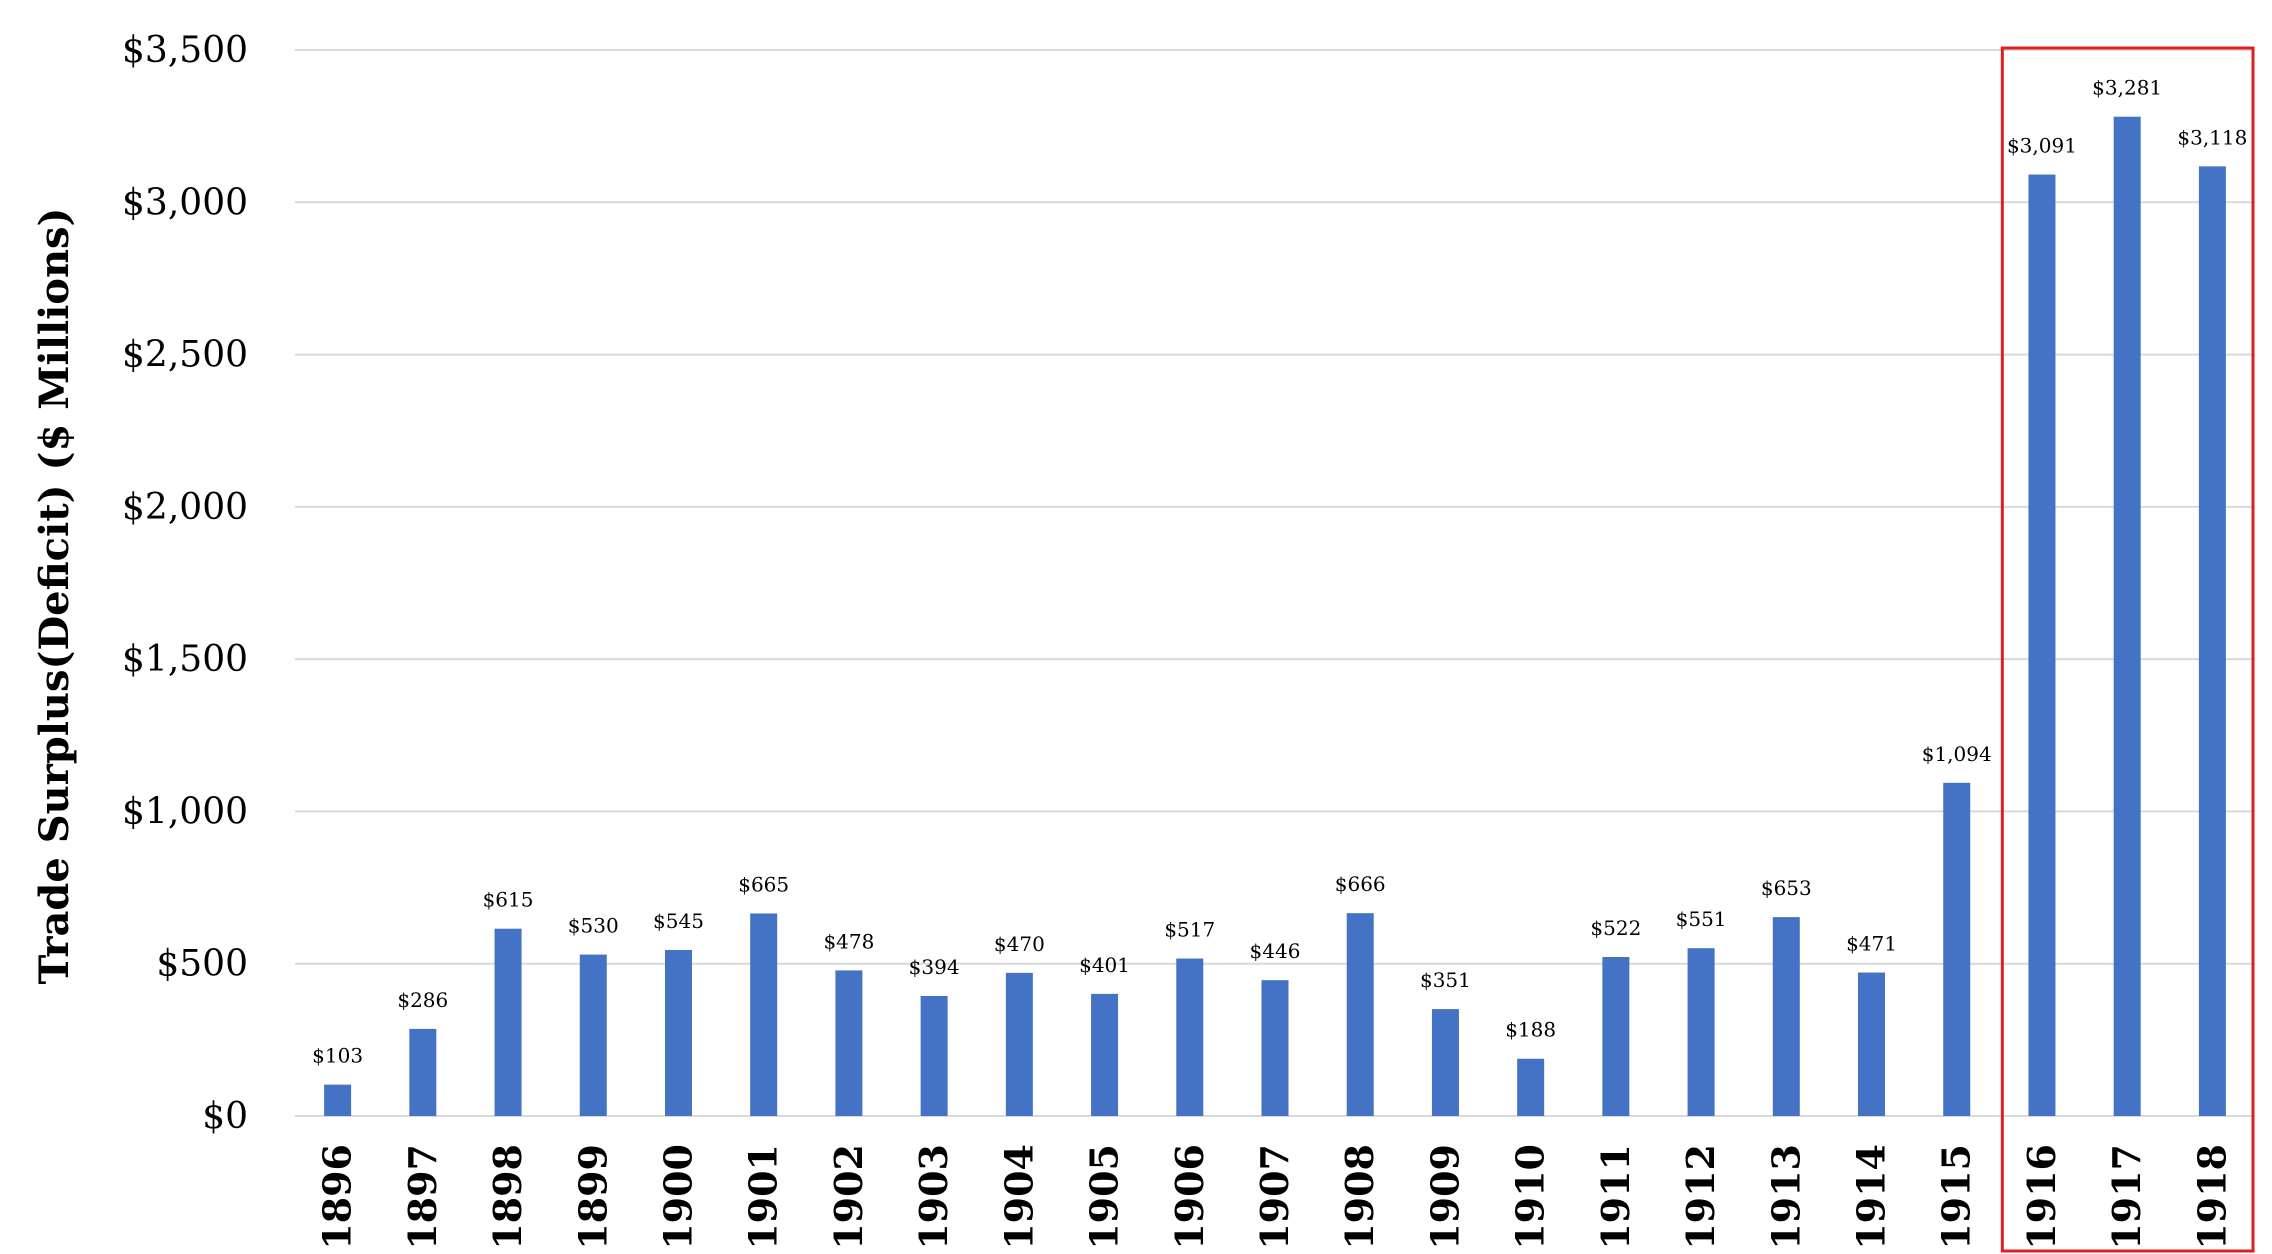 Image resolution: width=2272 pixels, height=1254 pixels. Describe the element at coordinates (1104, 1197) in the screenshot. I see `x-tick-label-1905: 1905` at that location.